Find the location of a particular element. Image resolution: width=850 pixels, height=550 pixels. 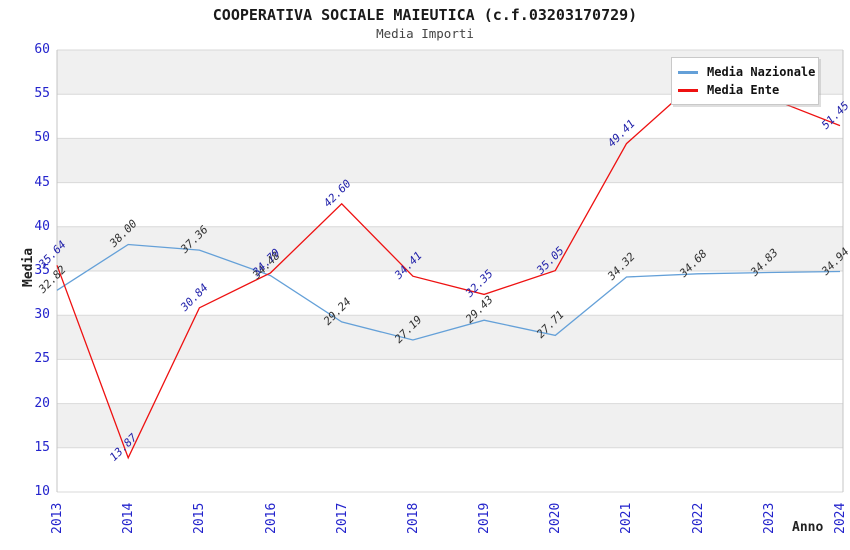

legend-label: Media Ente is located at coordinates (743, 90).